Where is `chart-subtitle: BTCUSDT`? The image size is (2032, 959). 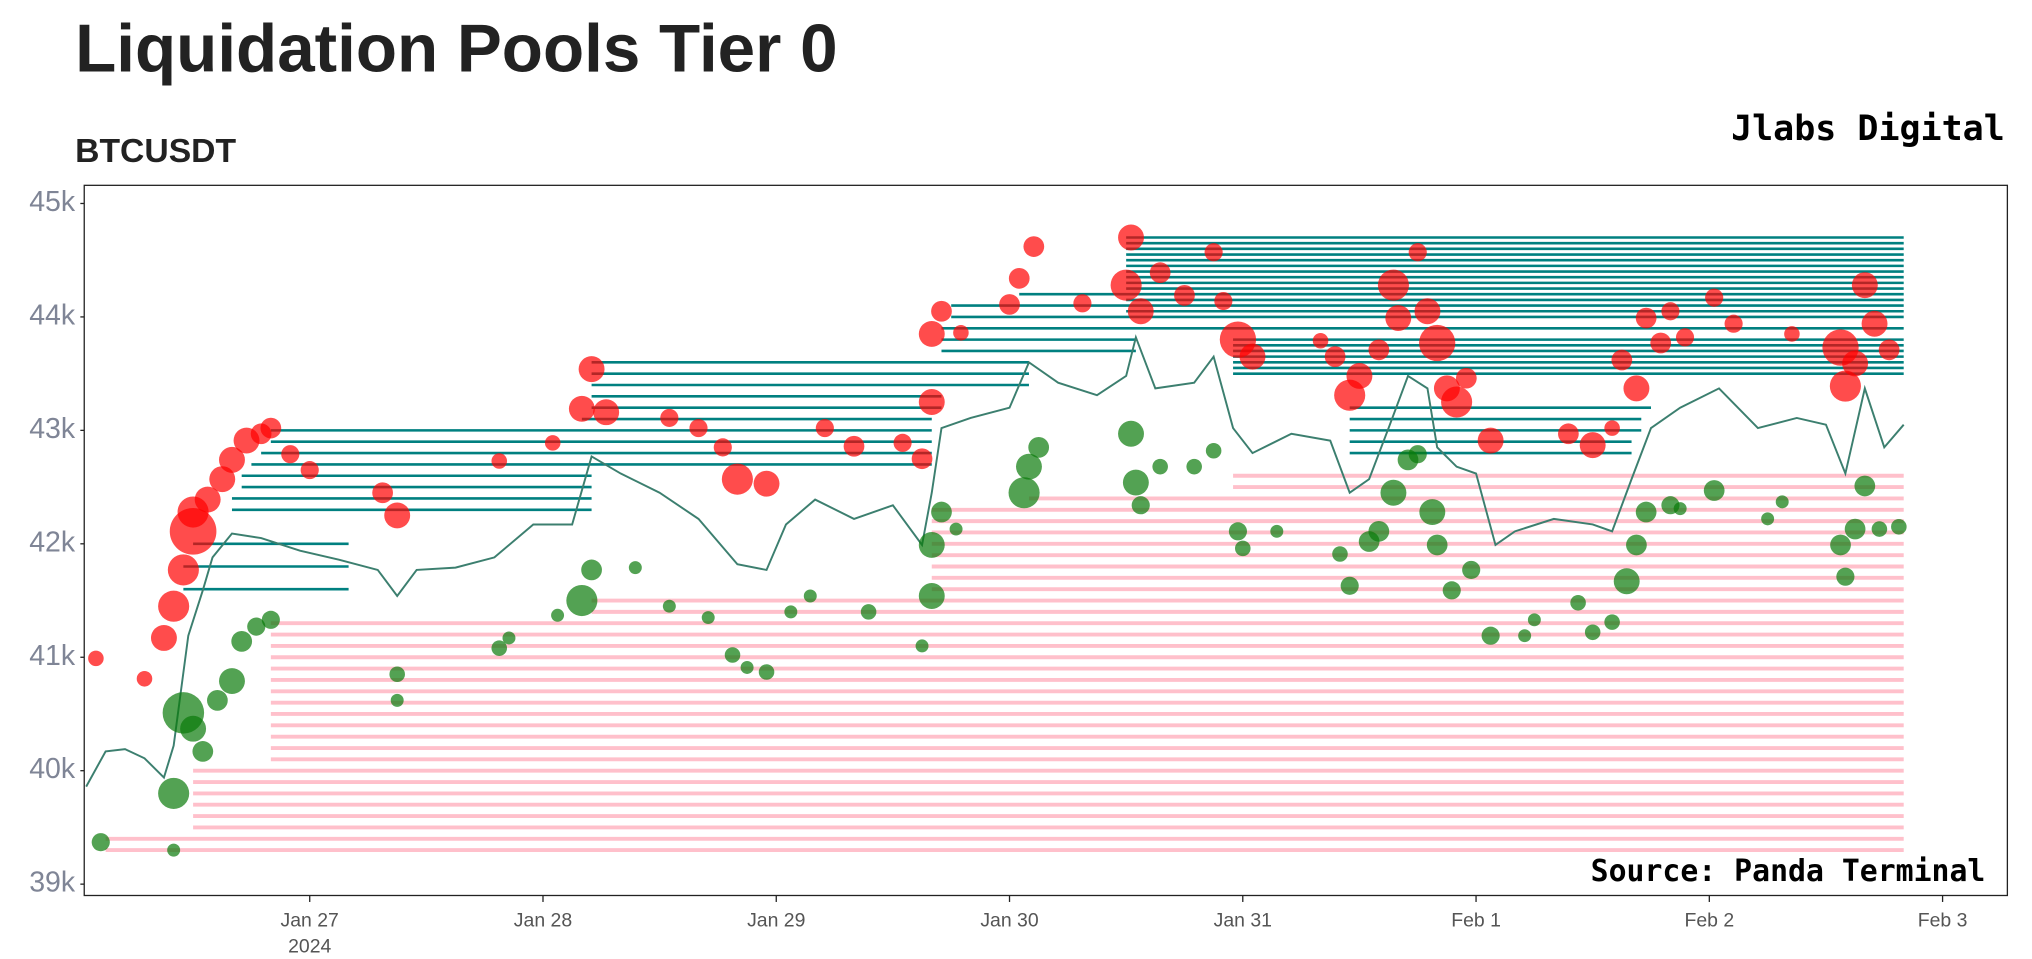
chart-subtitle: BTCUSDT is located at coordinates (155, 151).